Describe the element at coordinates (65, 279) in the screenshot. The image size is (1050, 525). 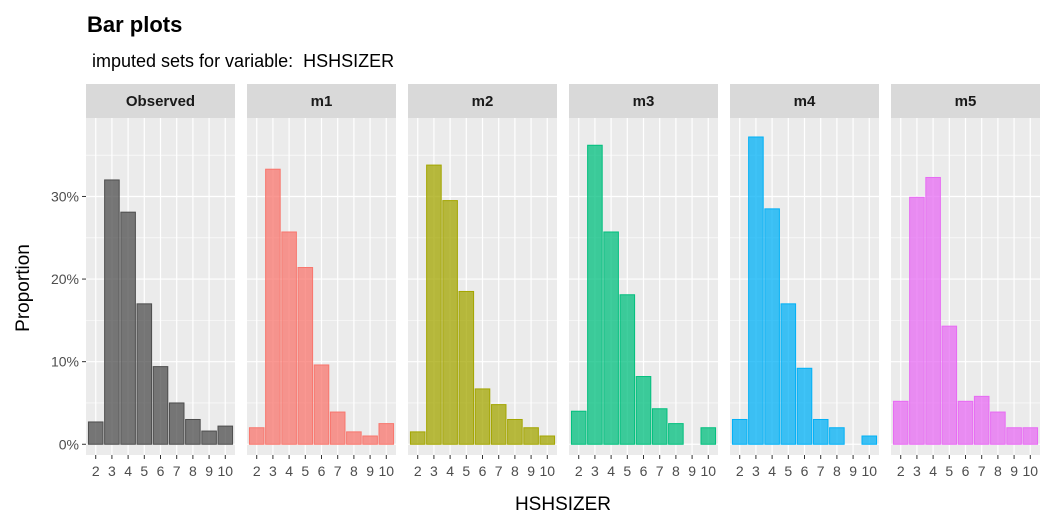
I see `y-tick-label: 20%` at that location.